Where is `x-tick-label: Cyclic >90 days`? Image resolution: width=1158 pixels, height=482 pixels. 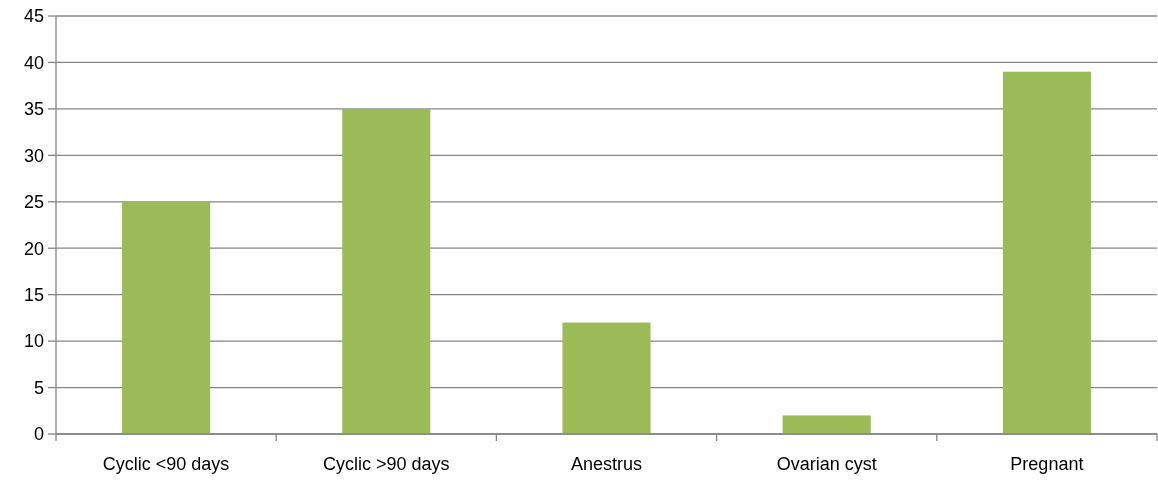 x-tick-label: Cyclic >90 days is located at coordinates (386, 464).